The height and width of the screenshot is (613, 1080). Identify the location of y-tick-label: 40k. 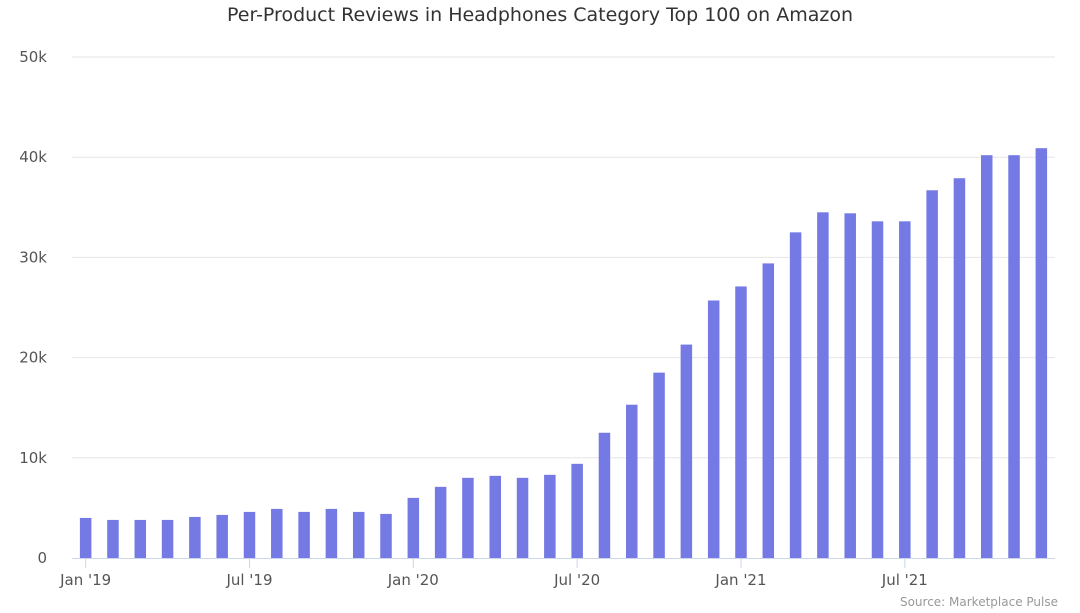
(33, 157).